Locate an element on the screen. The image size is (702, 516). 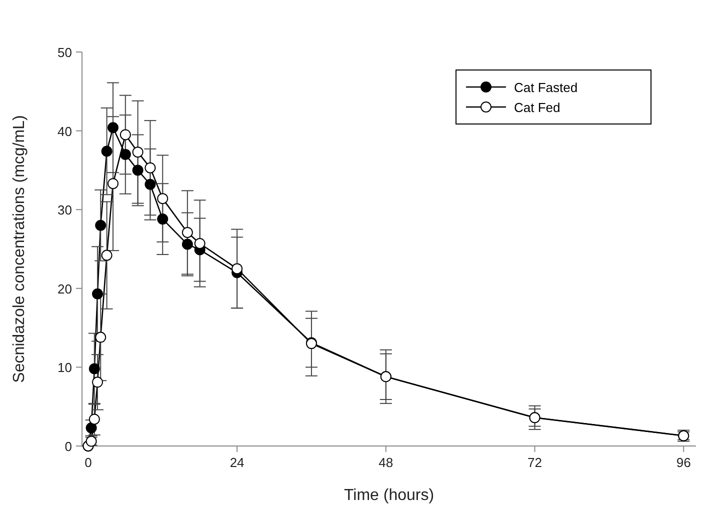
y-tick-label: 50 is located at coordinates (65, 52).